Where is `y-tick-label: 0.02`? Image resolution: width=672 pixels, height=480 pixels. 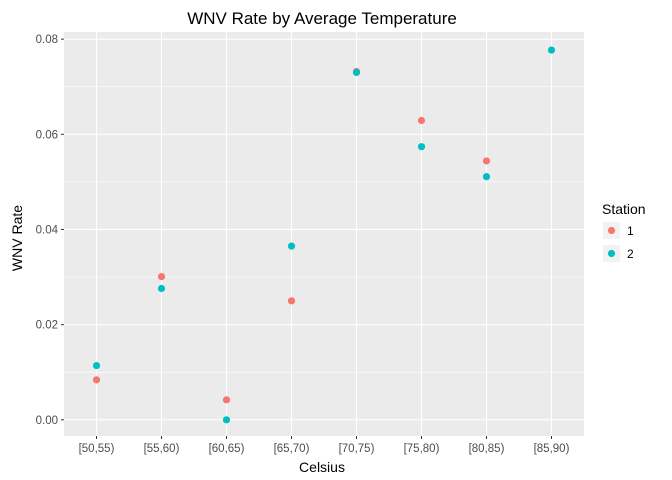 y-tick-label: 0.02 is located at coordinates (47, 326).